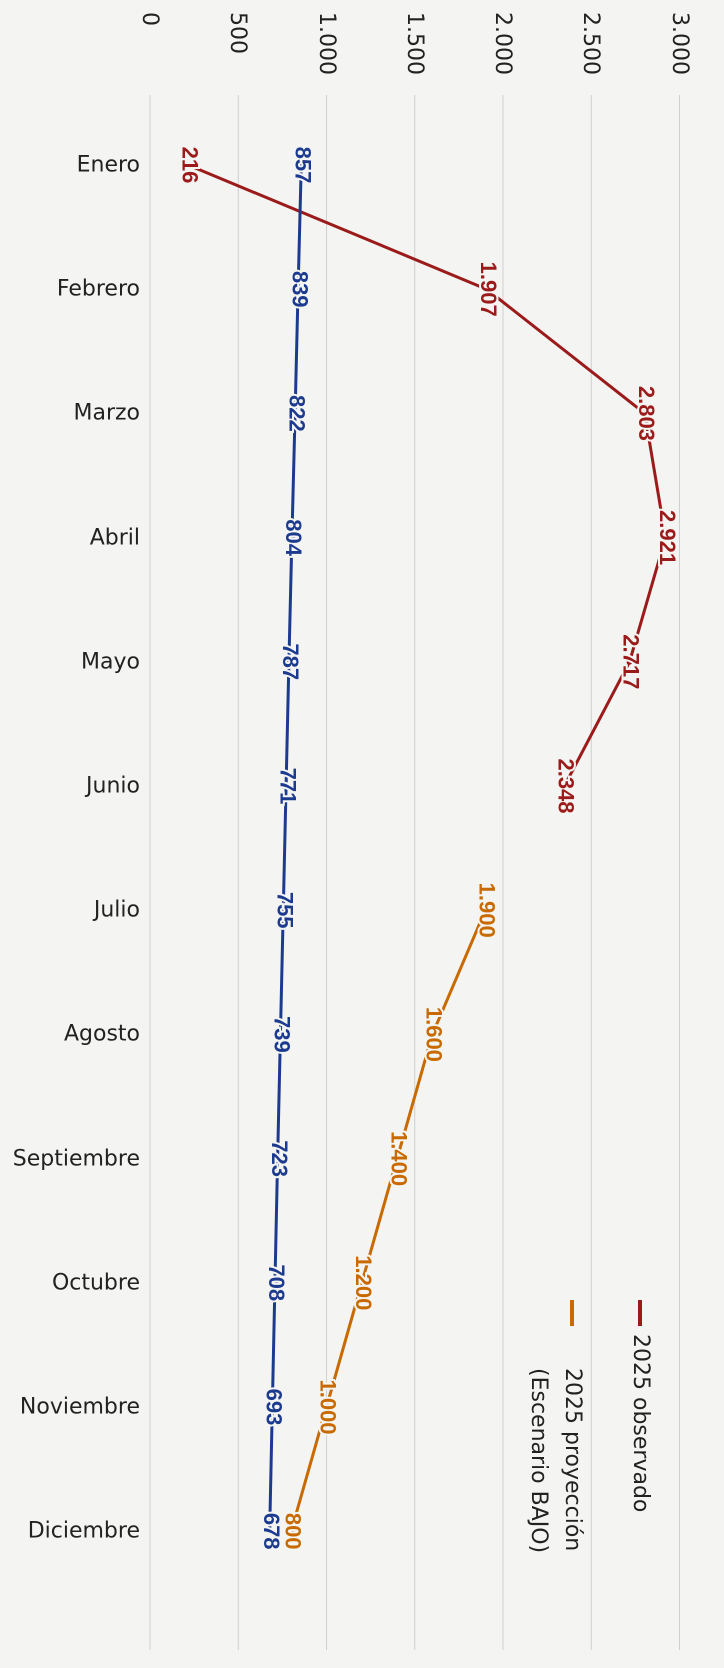 This screenshot has height=1668, width=724. Describe the element at coordinates (108, 165) in the screenshot. I see `category-tick-label: Enero` at that location.